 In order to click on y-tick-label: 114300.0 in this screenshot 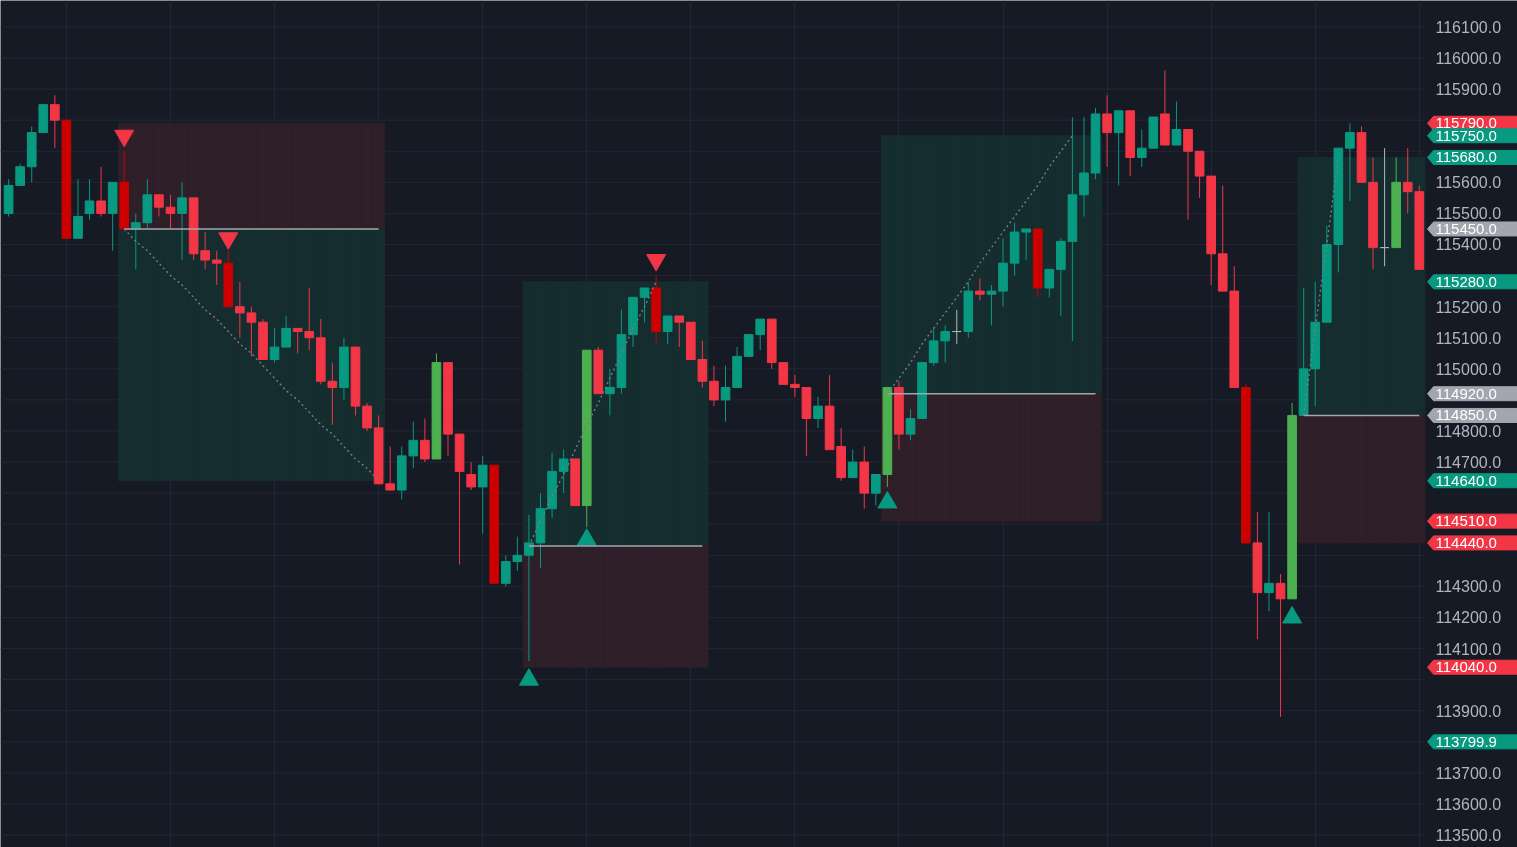, I will do `click(1468, 587)`.